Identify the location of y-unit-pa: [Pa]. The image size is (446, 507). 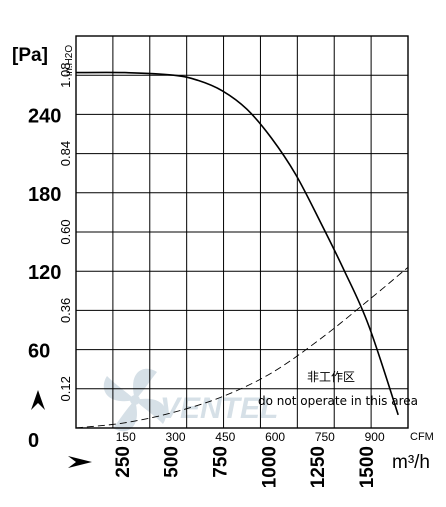
(30, 55).